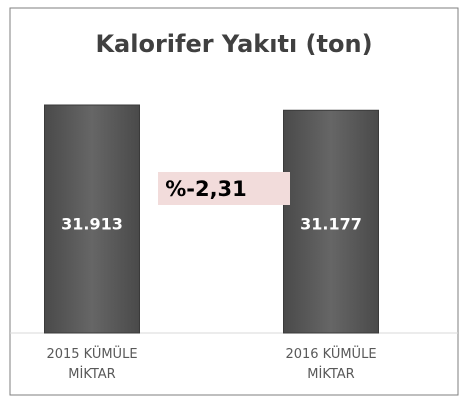  Describe the element at coordinates (92, 224) in the screenshot. I see `value-label: 31.913` at that location.